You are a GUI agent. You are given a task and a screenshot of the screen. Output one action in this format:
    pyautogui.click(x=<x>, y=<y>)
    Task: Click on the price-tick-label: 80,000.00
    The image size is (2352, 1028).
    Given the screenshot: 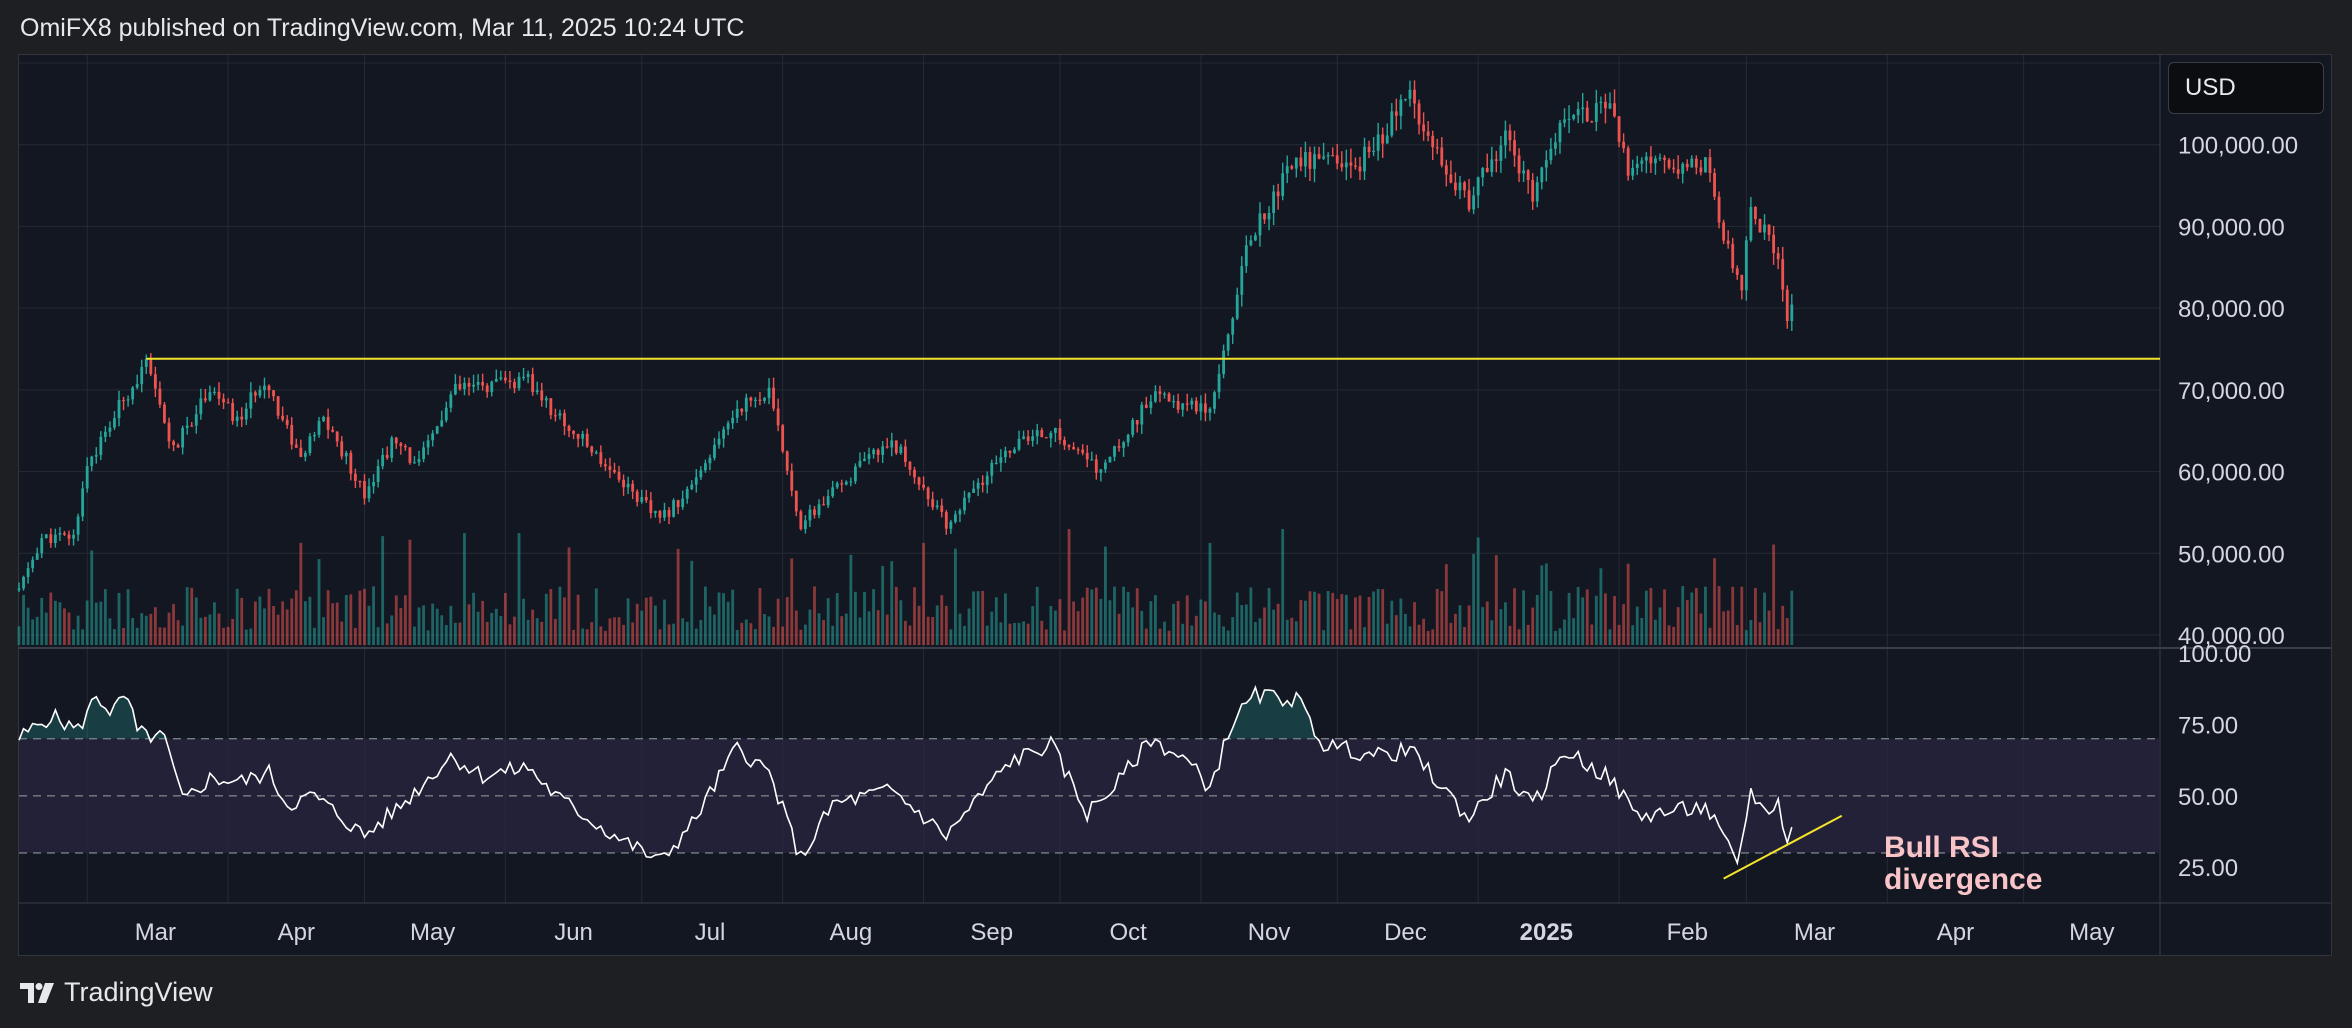 What is the action you would take?
    pyautogui.click(x=2231, y=309)
    